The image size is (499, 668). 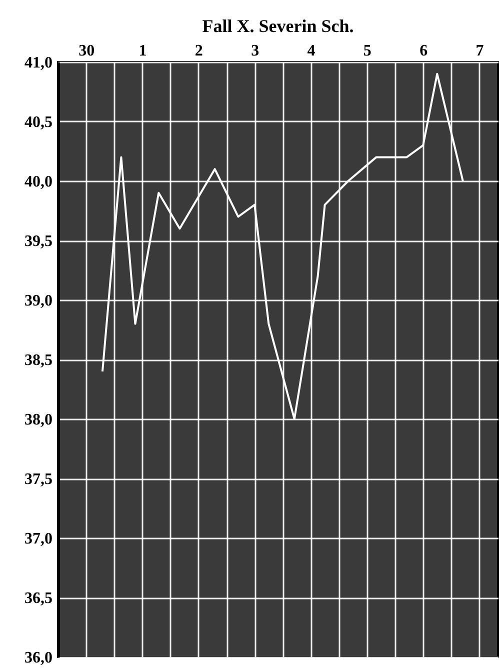 I want to click on x-tick-label: 3, so click(x=255, y=51).